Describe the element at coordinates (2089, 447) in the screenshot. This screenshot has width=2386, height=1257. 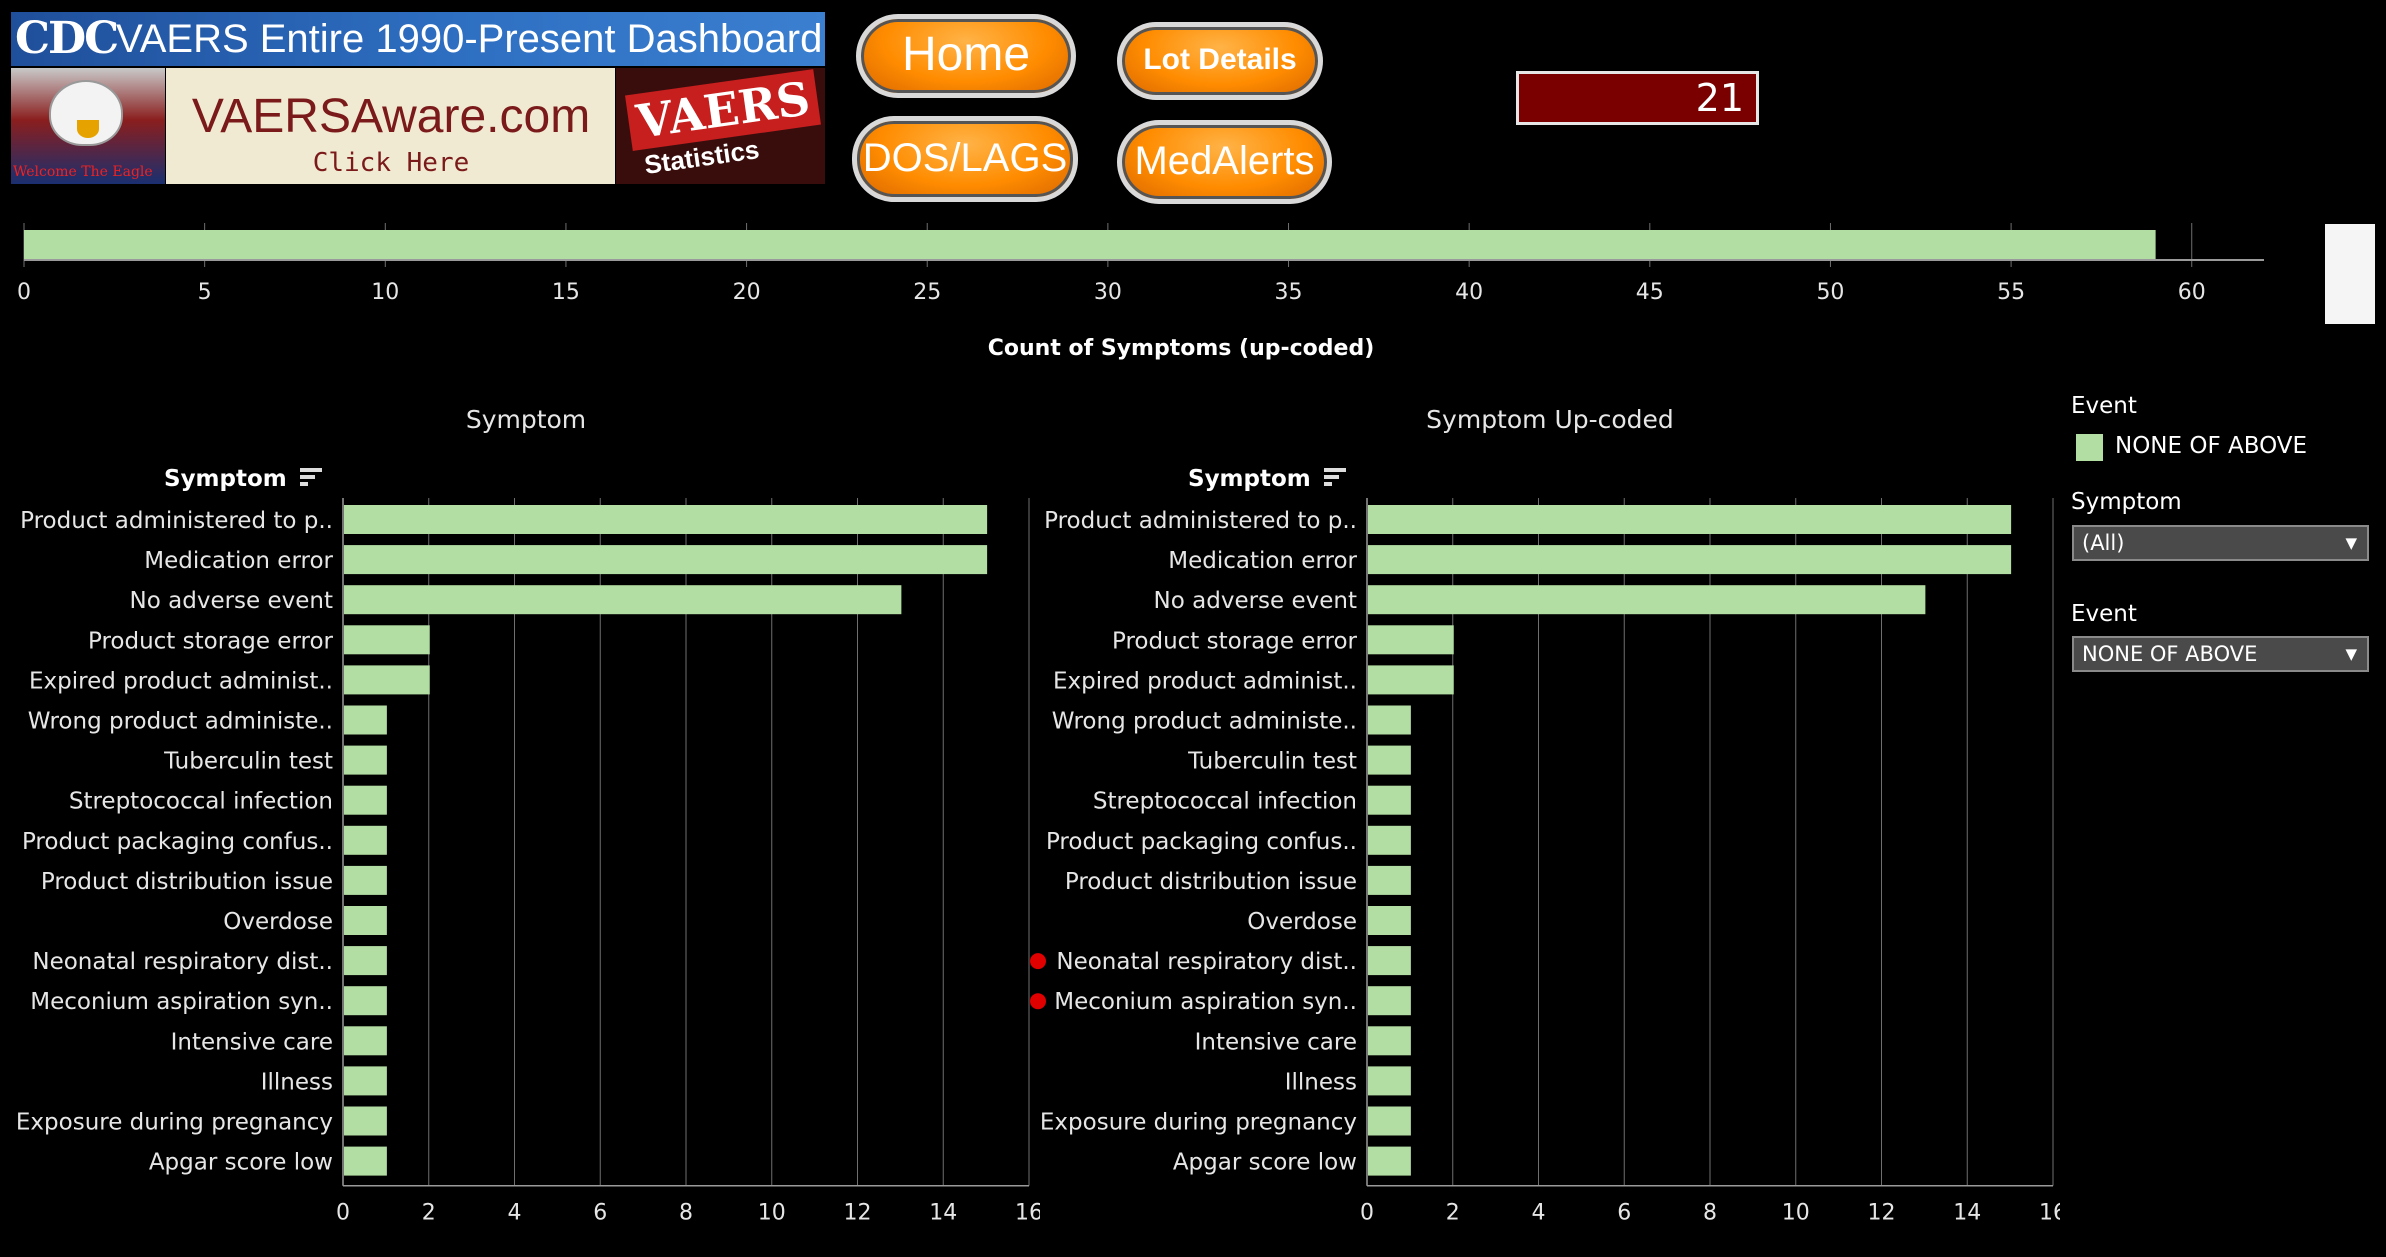
I see `legend-swatch` at that location.